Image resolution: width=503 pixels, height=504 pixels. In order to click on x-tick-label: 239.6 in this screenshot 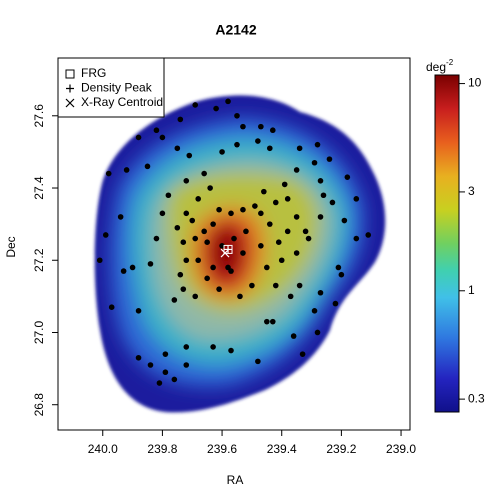, I will do `click(222, 449)`.